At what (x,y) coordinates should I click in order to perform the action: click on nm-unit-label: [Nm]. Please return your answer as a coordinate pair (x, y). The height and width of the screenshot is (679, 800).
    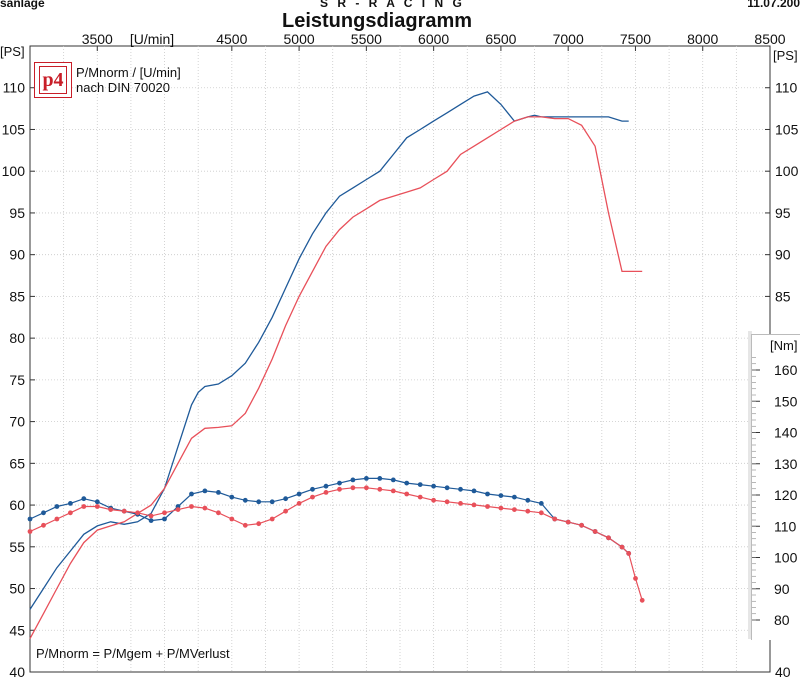
    Looking at the image, I should click on (783, 345).